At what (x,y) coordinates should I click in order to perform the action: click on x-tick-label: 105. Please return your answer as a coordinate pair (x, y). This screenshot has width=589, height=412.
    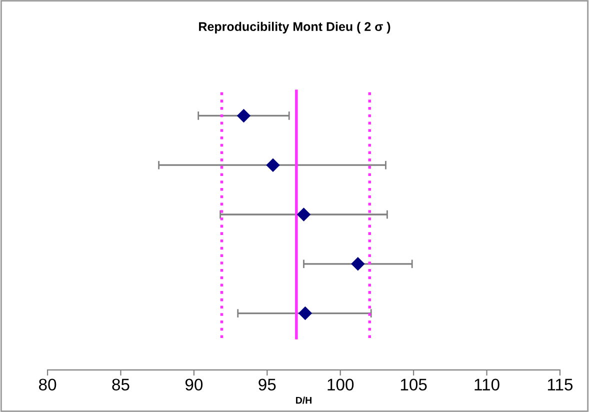
    Looking at the image, I should click on (413, 384).